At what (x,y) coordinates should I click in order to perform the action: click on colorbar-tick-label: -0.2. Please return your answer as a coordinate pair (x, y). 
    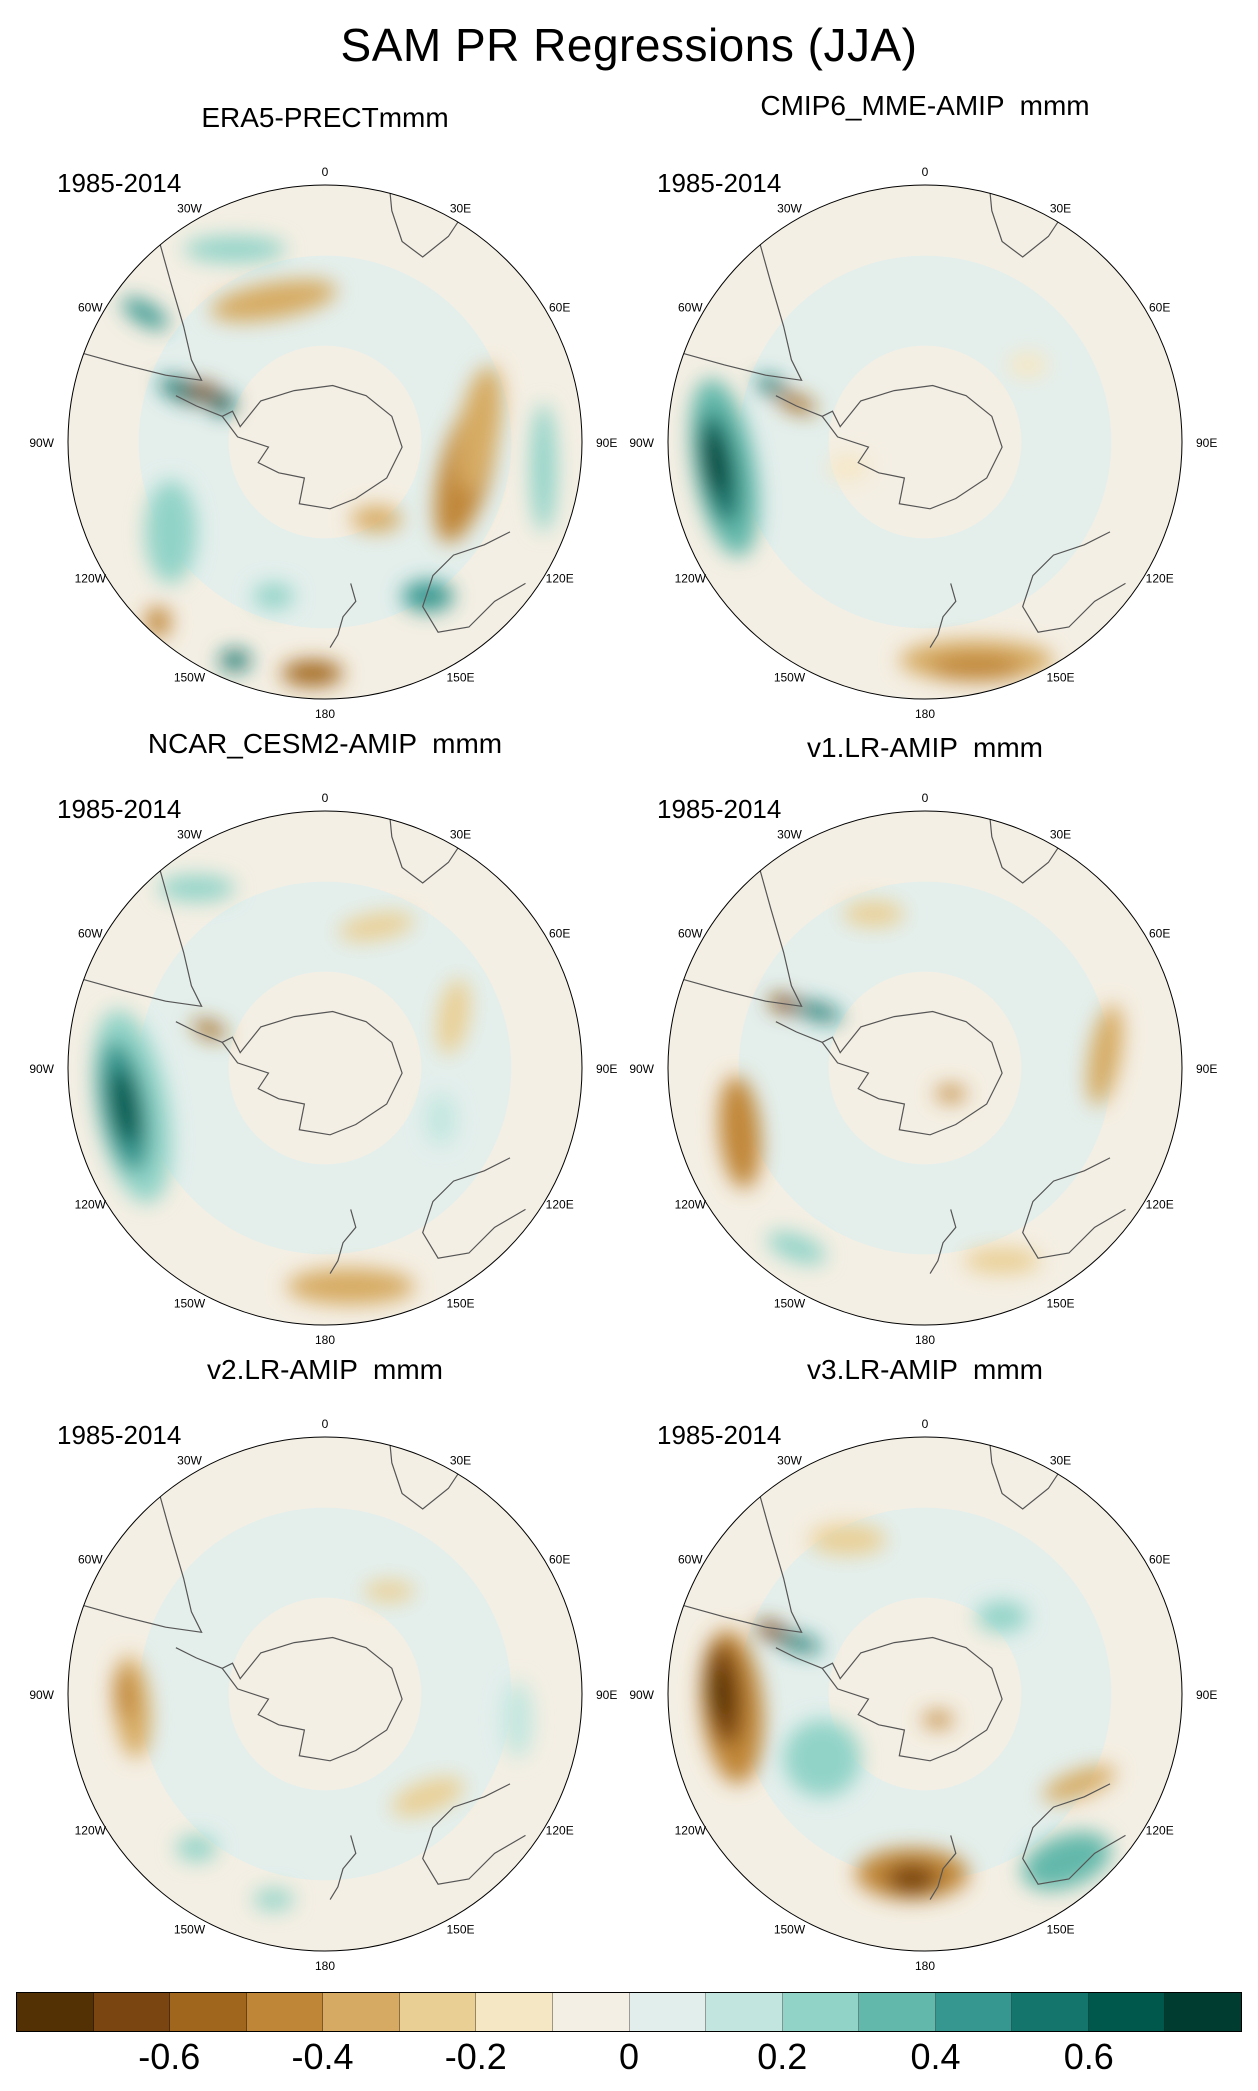
    Looking at the image, I should click on (475, 2056).